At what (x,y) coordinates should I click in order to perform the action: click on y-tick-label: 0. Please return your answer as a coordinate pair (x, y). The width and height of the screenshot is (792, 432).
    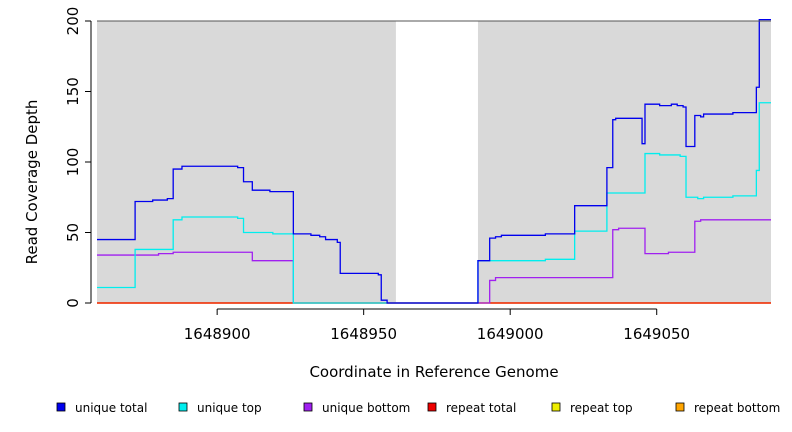
    Looking at the image, I should click on (73, 303).